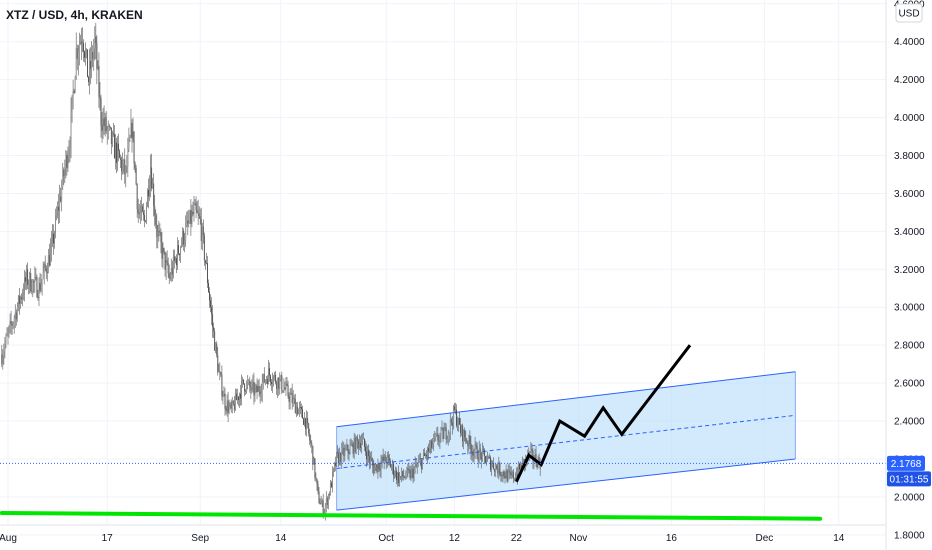 The height and width of the screenshot is (550, 932). Describe the element at coordinates (909, 308) in the screenshot. I see `y-tick-label: 3.0000` at that location.